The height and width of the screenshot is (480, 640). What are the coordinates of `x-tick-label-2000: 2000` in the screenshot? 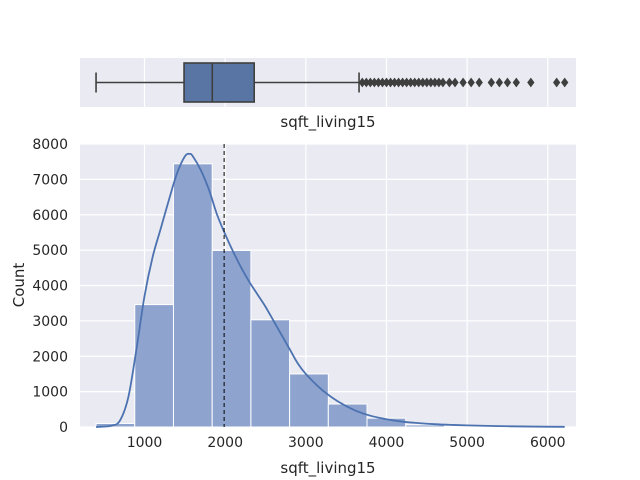 It's located at (225, 443).